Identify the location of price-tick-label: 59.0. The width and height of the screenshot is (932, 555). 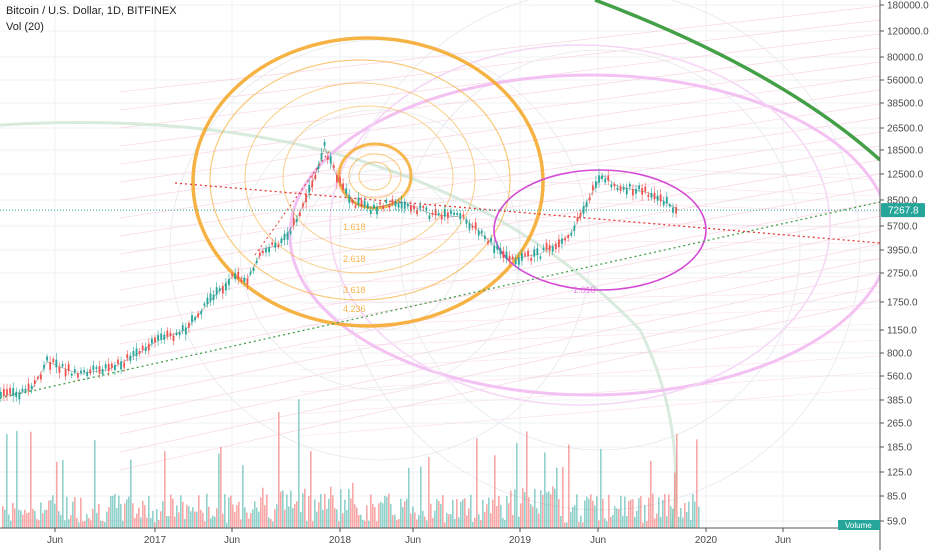
(897, 522).